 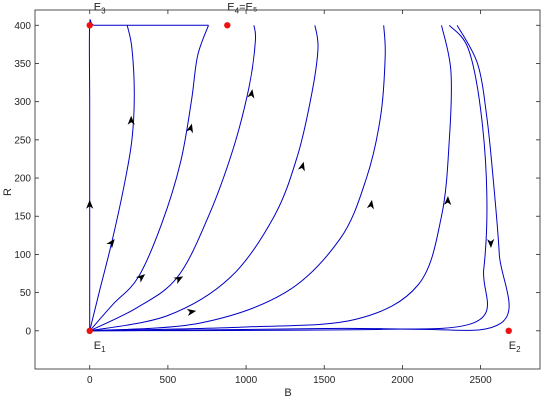 I want to click on y-tick-label: 400, so click(x=22, y=26).